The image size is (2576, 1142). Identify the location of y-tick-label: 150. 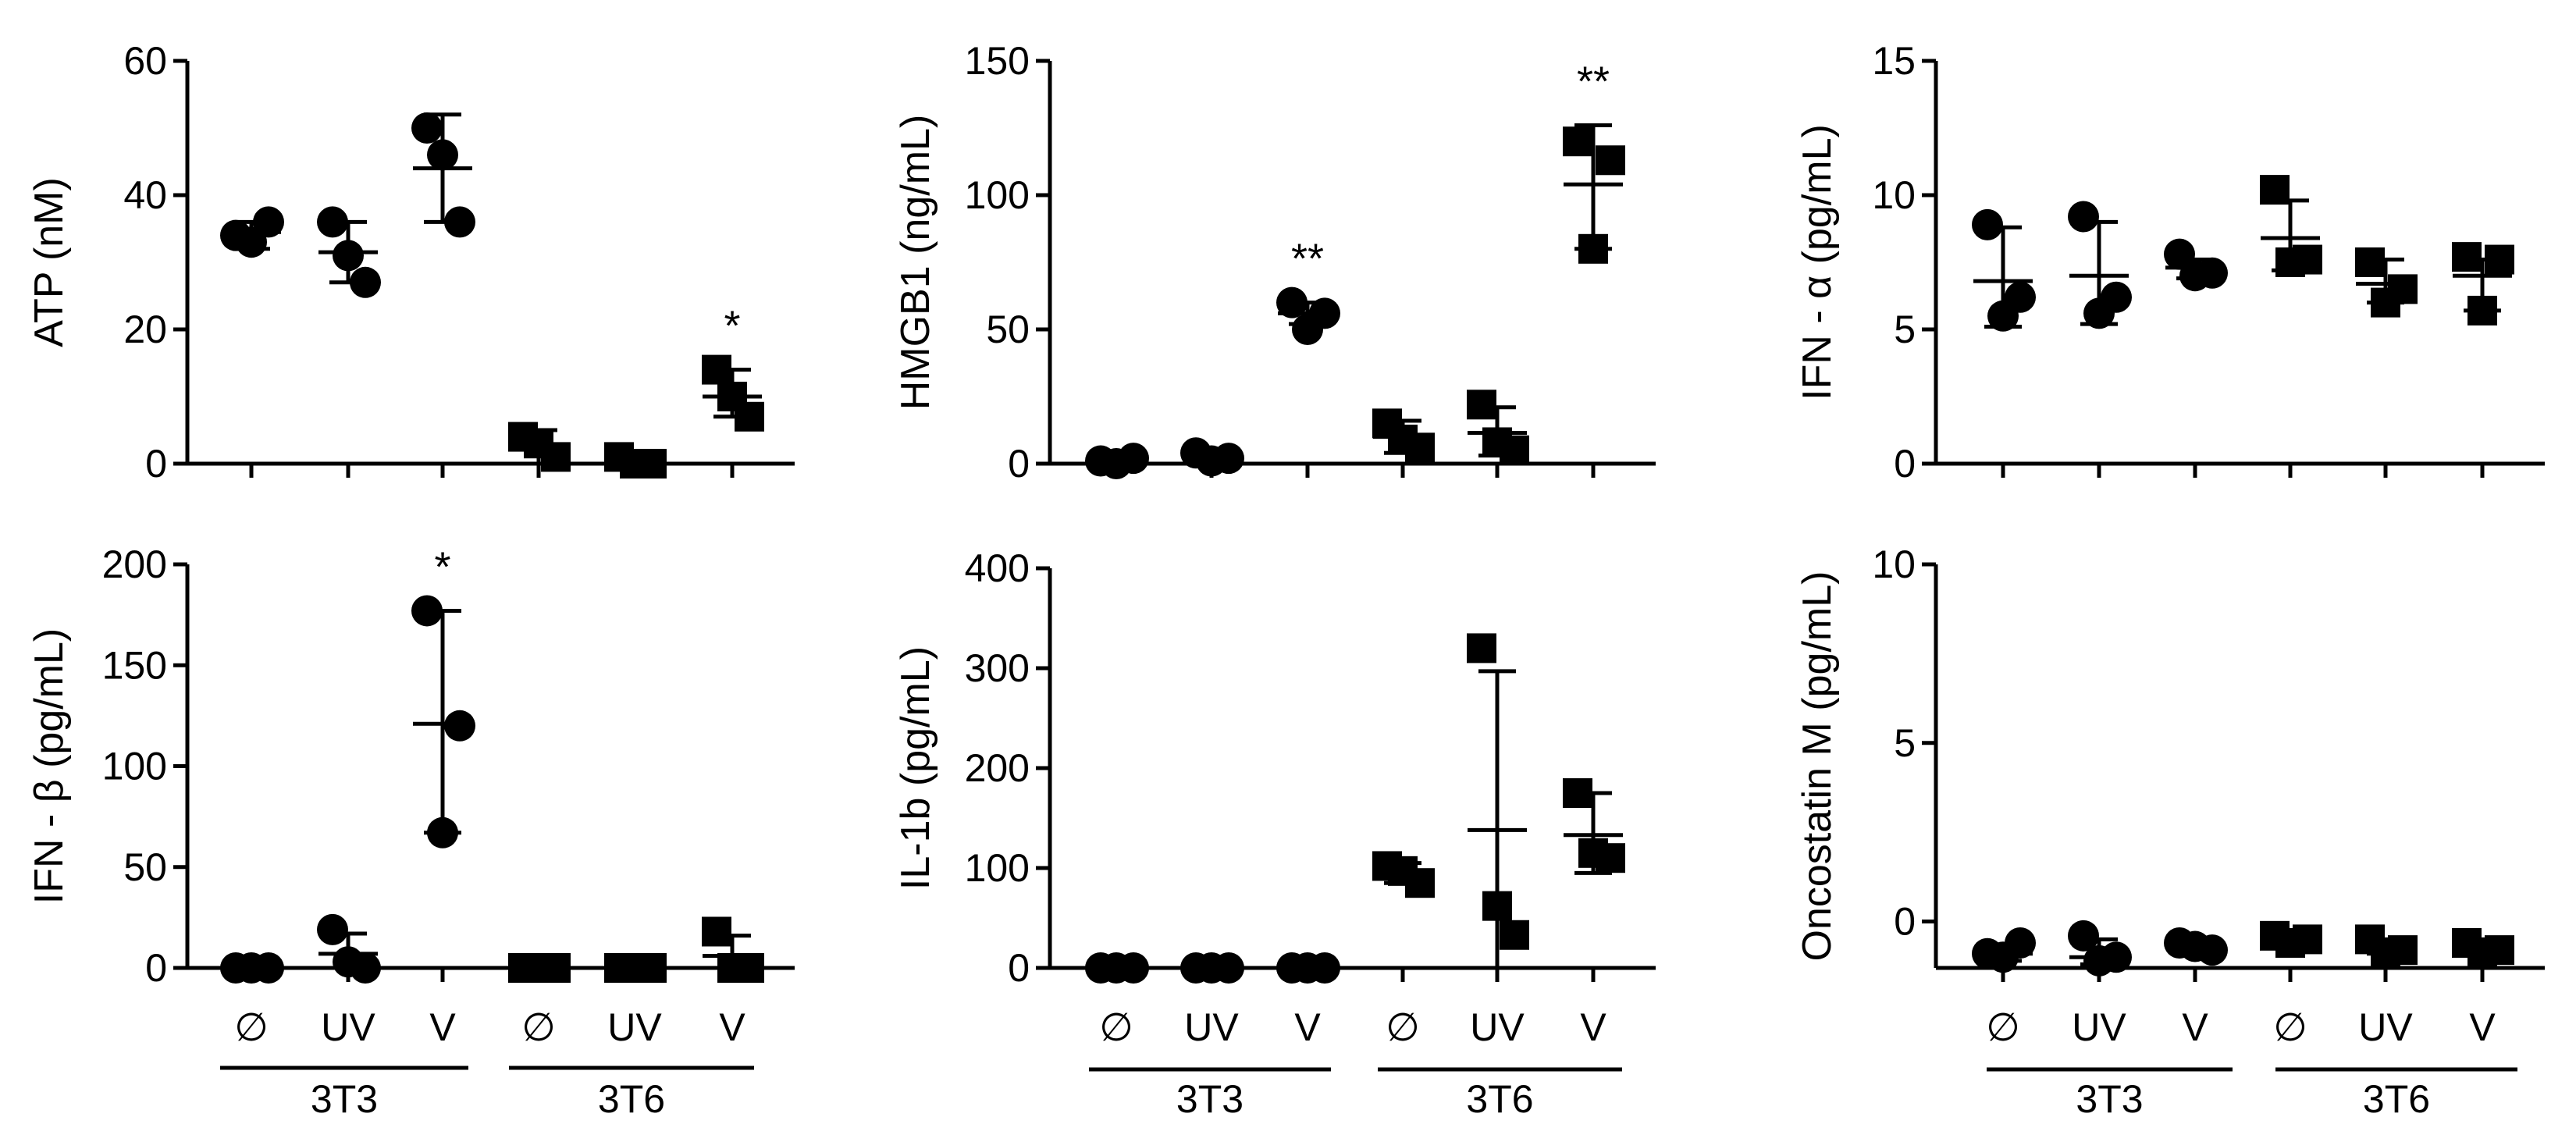
(134, 665).